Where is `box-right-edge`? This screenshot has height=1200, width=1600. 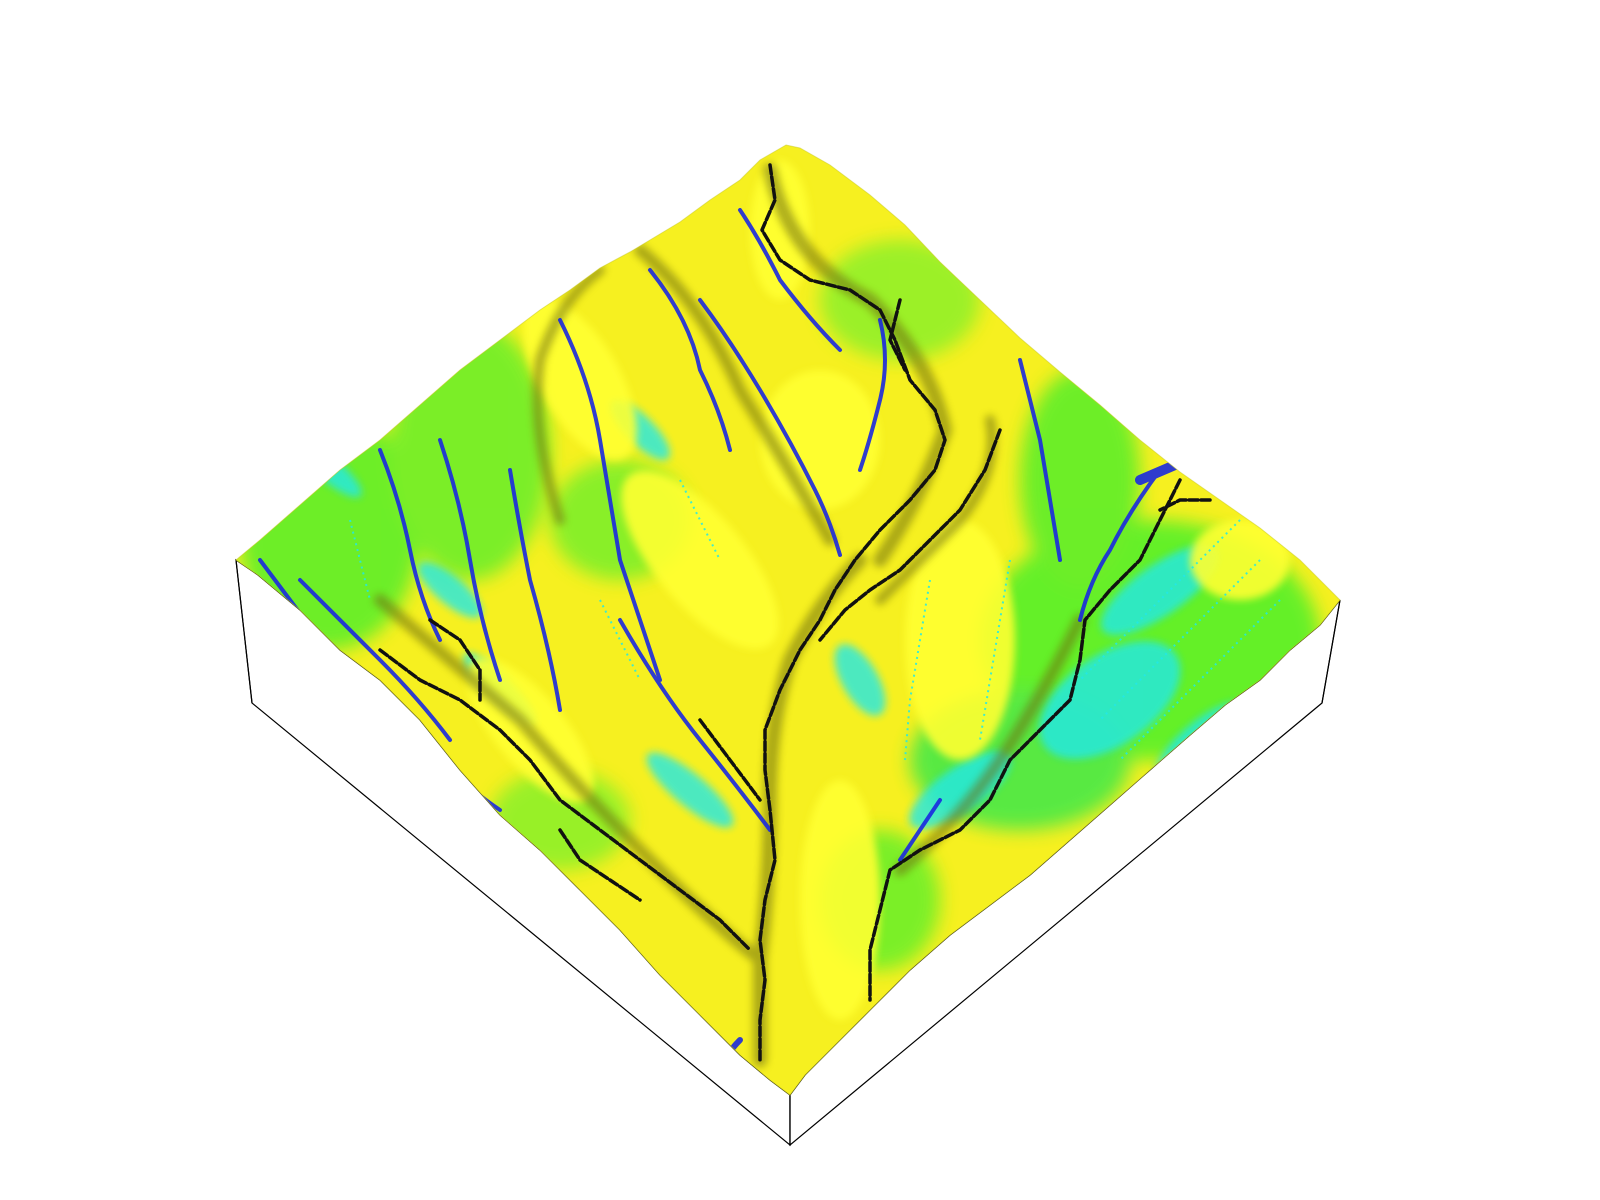
box-right-edge is located at coordinates (1331, 651).